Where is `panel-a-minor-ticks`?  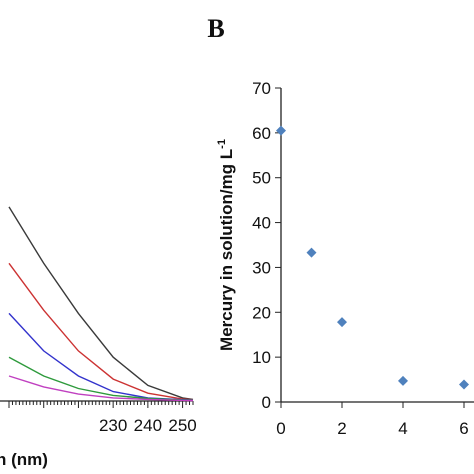 panel-a-minor-ticks is located at coordinates (101, 404).